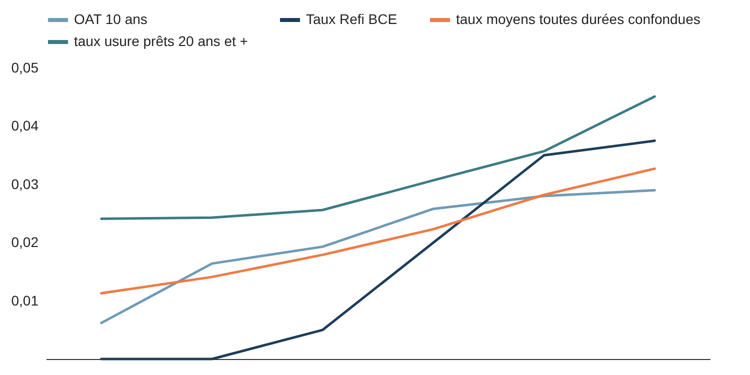 This screenshot has width=750, height=375. I want to click on y-tick-label: 0,04, so click(25, 126).